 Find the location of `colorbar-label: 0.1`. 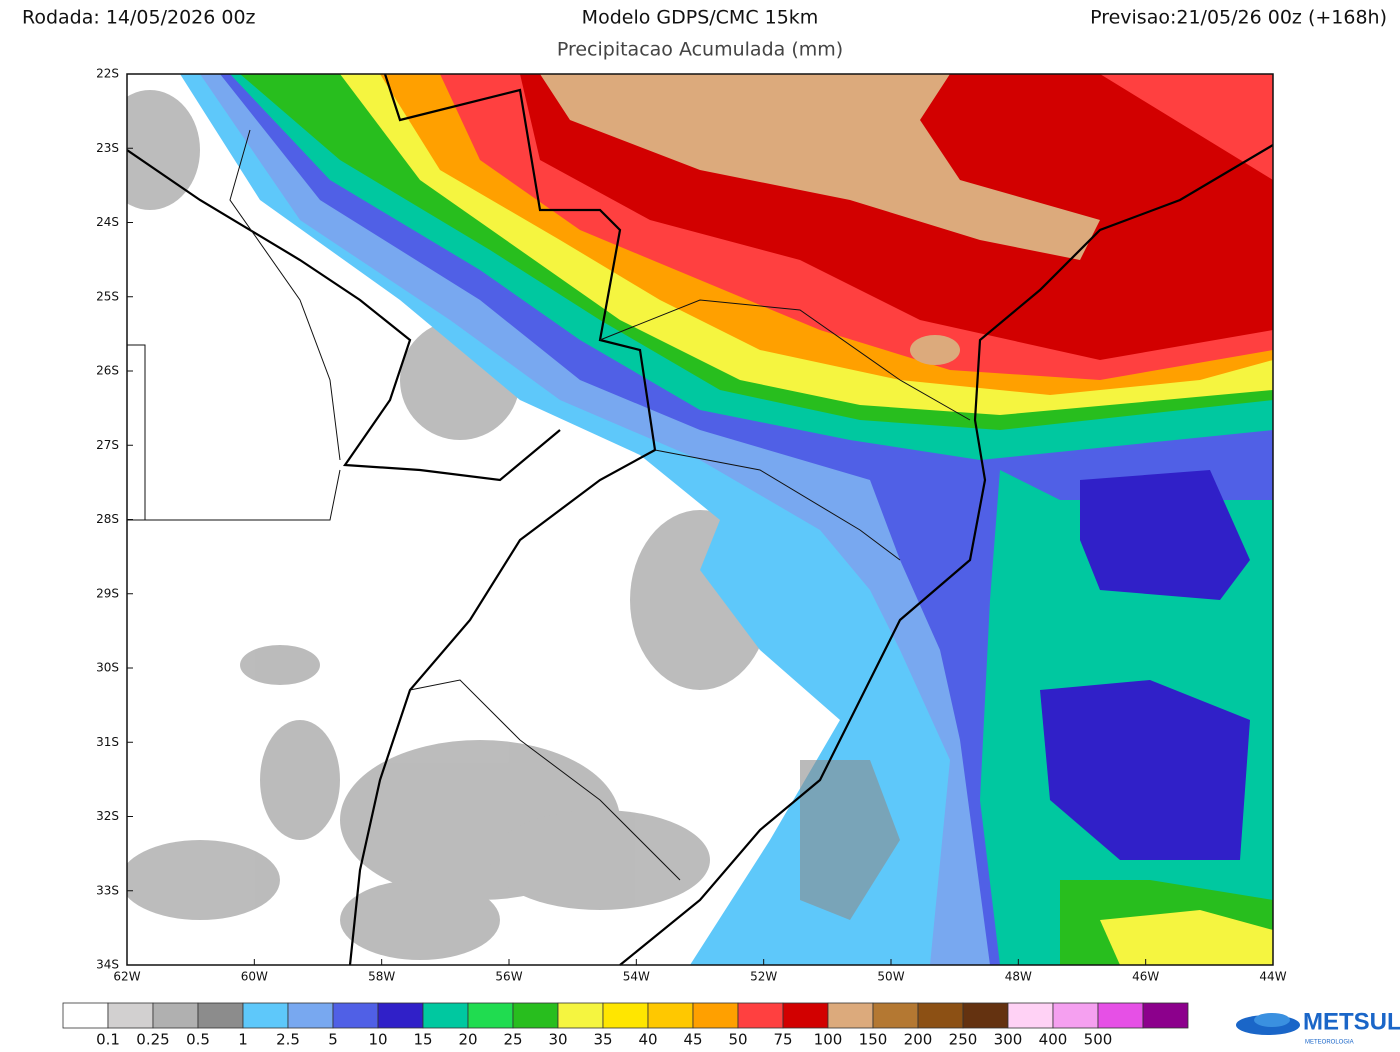

colorbar-label: 0.1 is located at coordinates (108, 1040).